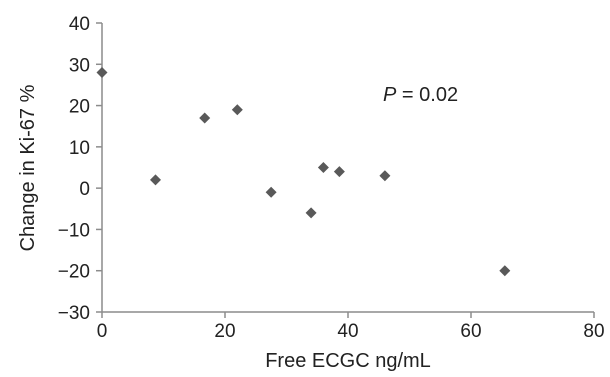 The image size is (610, 377). I want to click on p-value-italic: P, so click(390, 95).